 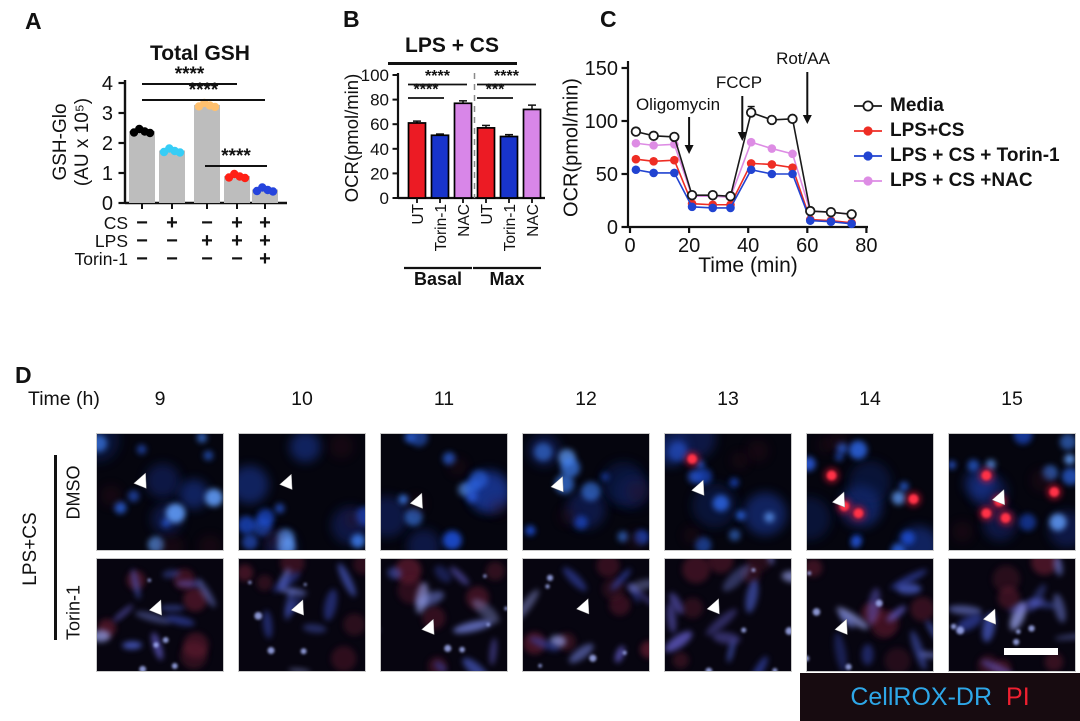 What do you see at coordinates (207, 241) in the screenshot?
I see `a-condition-sign: +` at bounding box center [207, 241].